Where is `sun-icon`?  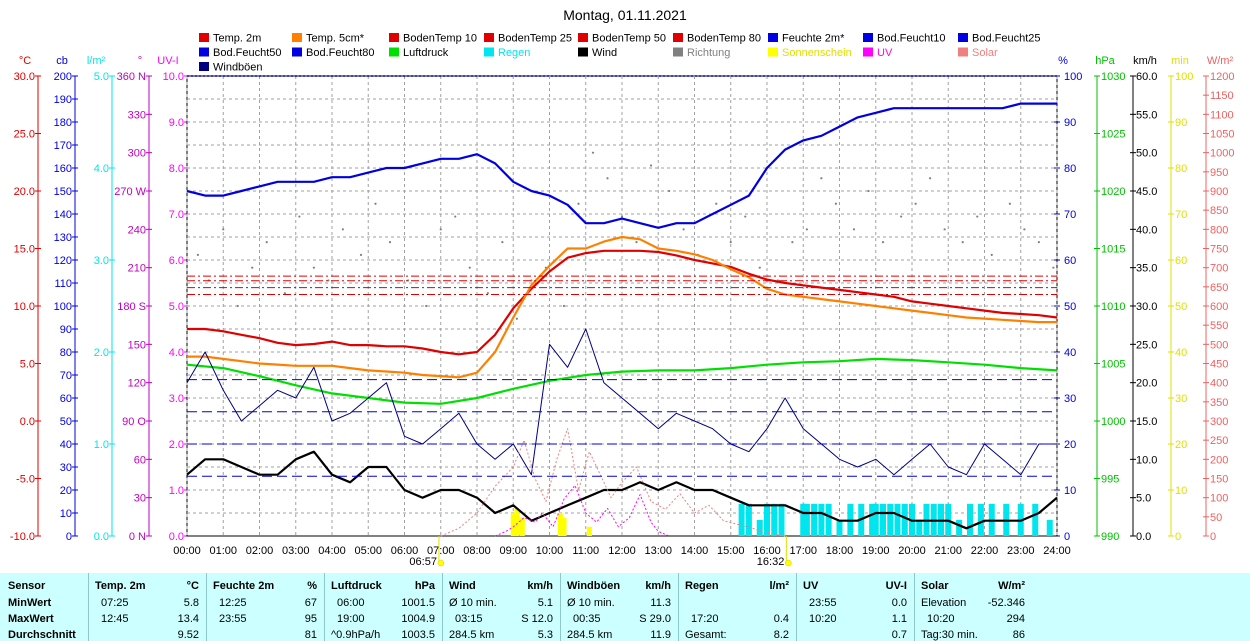
sun-icon is located at coordinates (441, 563).